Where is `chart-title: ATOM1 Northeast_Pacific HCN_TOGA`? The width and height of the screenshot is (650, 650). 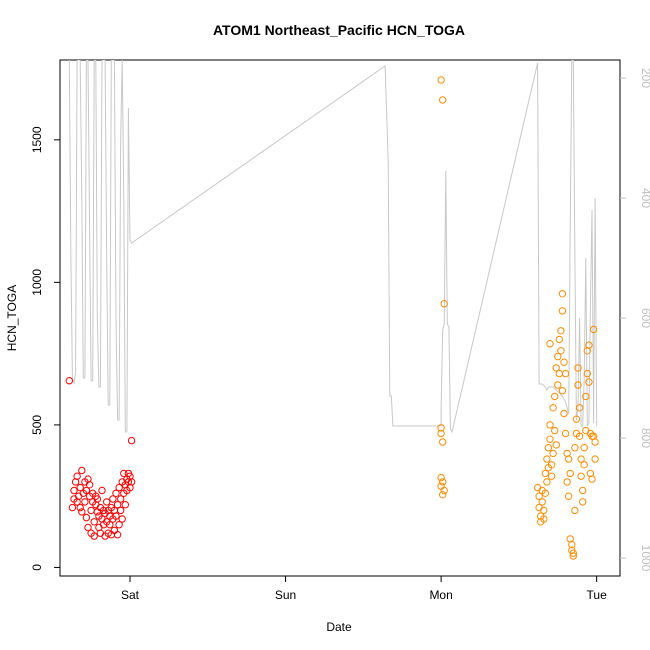
chart-title: ATOM1 Northeast_Pacific HCN_TOGA is located at coordinates (339, 30).